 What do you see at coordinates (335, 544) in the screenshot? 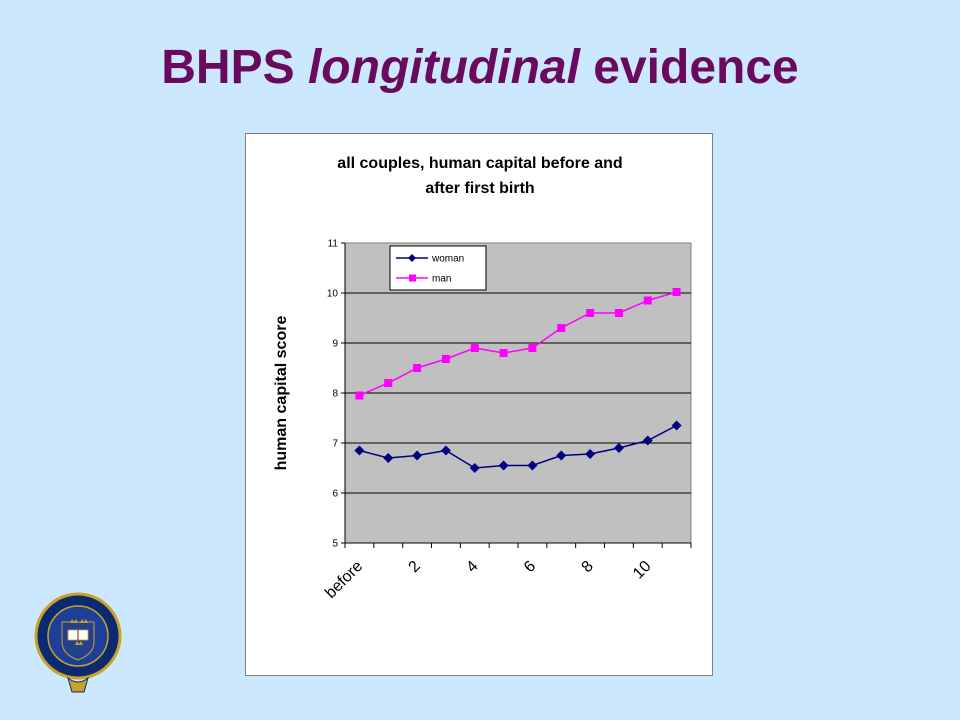
I see `y-tick-label: 5` at bounding box center [335, 544].